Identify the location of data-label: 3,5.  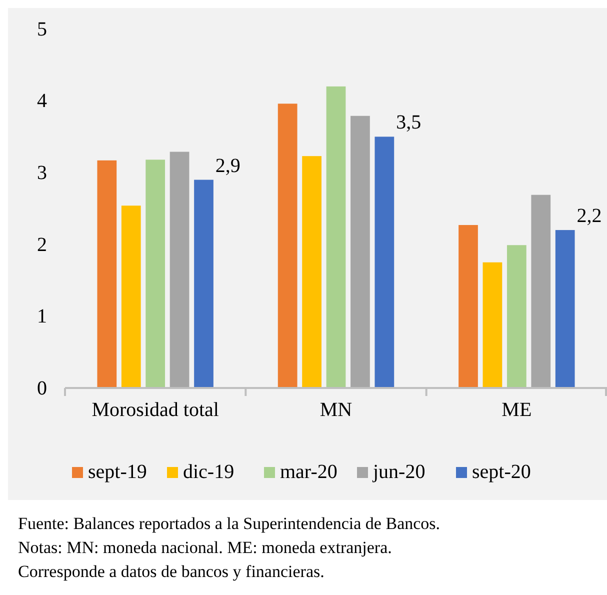
(409, 123).